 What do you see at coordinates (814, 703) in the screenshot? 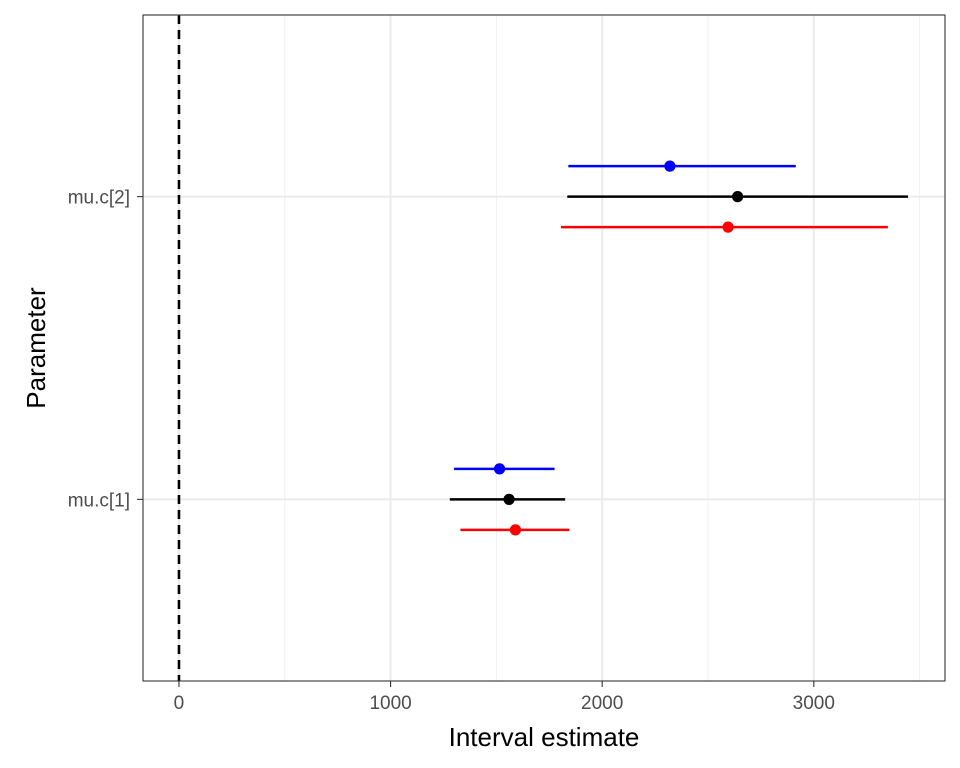
I see `x-tick-label: 3000` at bounding box center [814, 703].